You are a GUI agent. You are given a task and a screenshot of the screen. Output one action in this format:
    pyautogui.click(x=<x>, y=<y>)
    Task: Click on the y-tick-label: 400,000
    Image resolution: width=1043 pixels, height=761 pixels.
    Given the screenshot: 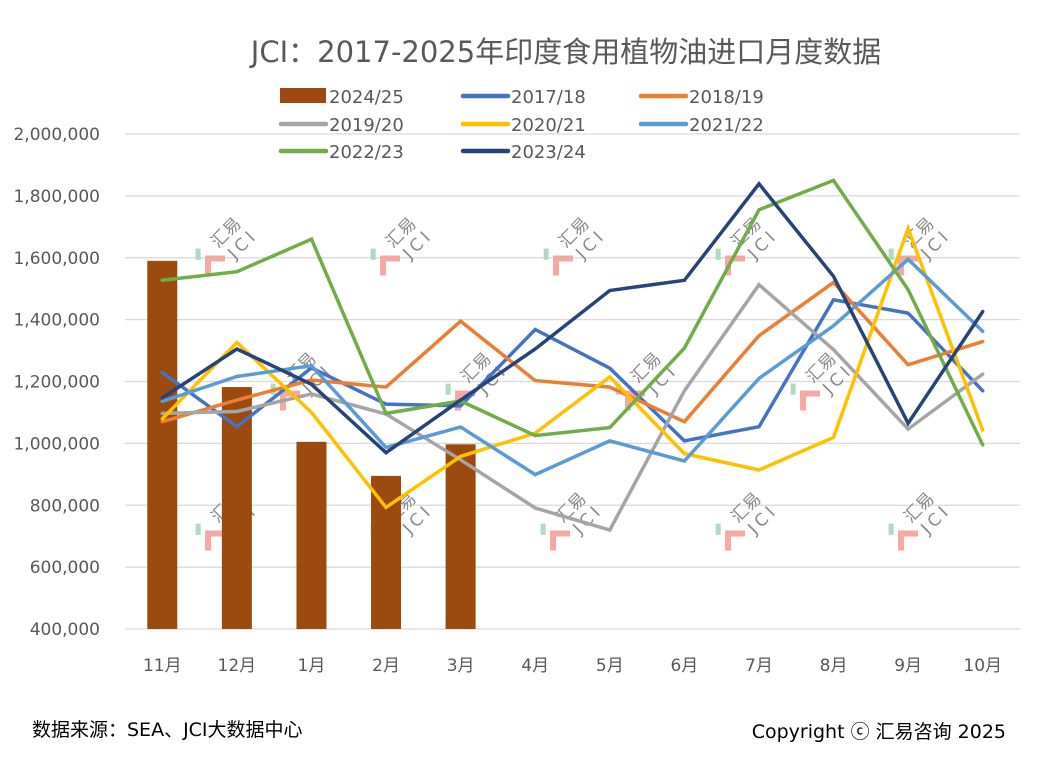 What is the action you would take?
    pyautogui.click(x=65, y=630)
    